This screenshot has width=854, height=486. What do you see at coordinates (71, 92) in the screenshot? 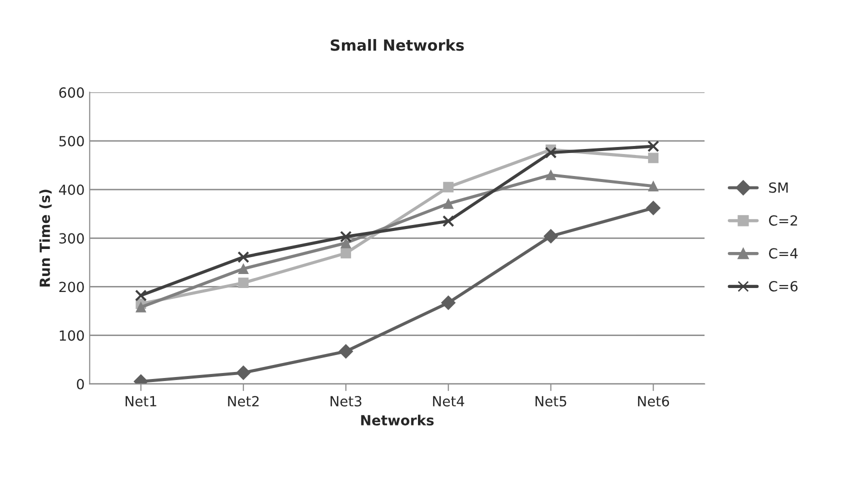
I see `y-tick-label: 600` at bounding box center [71, 92].